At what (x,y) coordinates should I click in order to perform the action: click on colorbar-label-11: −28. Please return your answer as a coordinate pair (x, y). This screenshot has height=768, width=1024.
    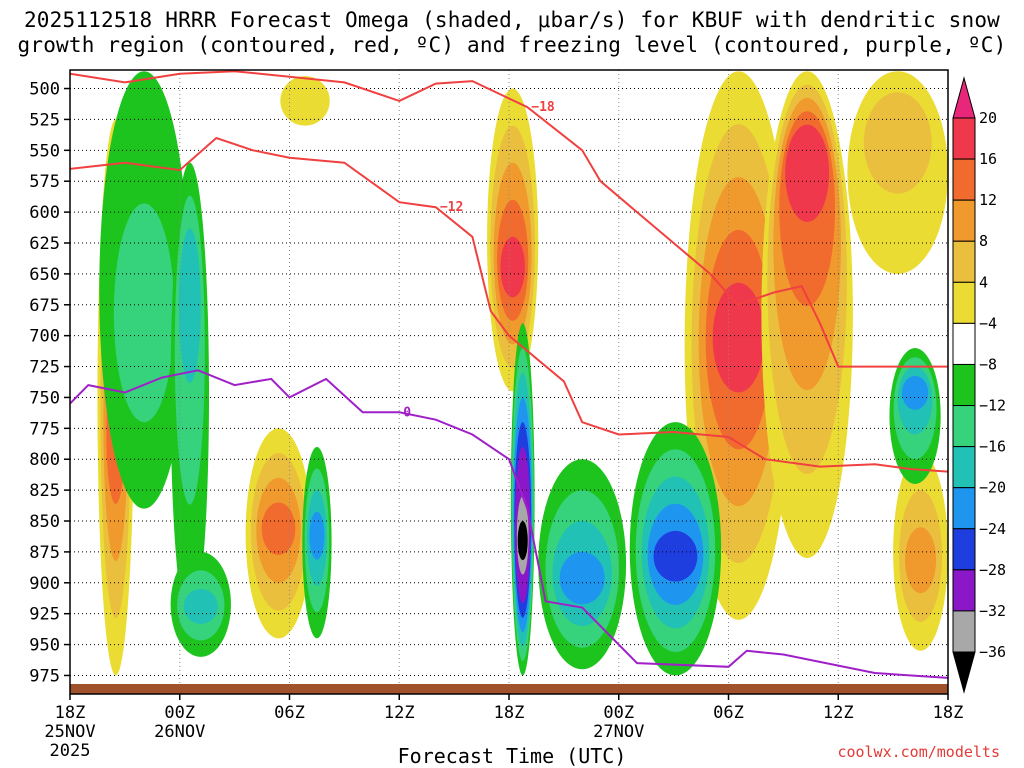
    Looking at the image, I should click on (992, 570).